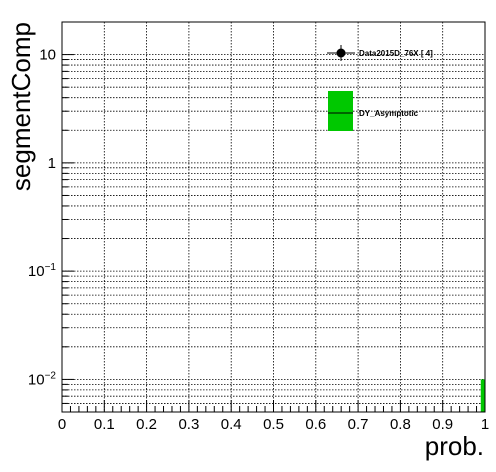 The width and height of the screenshot is (496, 472). I want to click on y-axis-title: segmentComp, so click(21, 106).